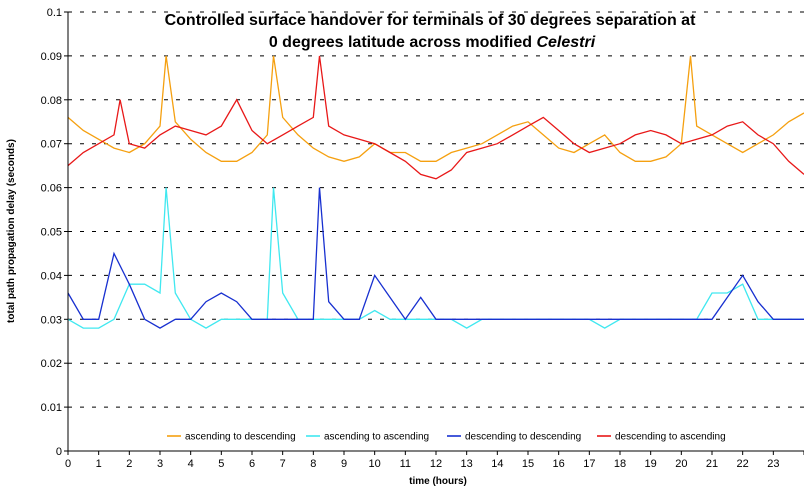  I want to click on x-tick-label: 1, so click(99, 464).